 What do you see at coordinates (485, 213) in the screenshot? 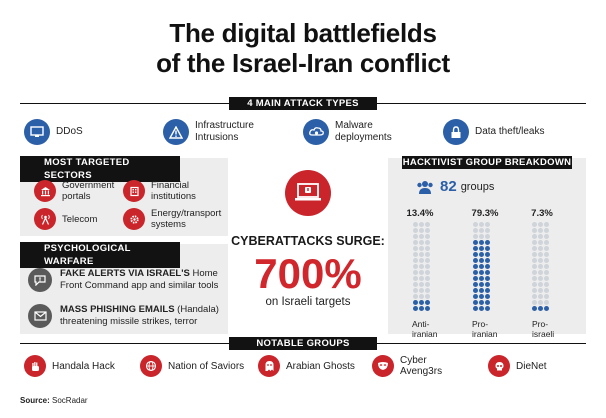
I see `bar-value-label: 79.3%` at bounding box center [485, 213].